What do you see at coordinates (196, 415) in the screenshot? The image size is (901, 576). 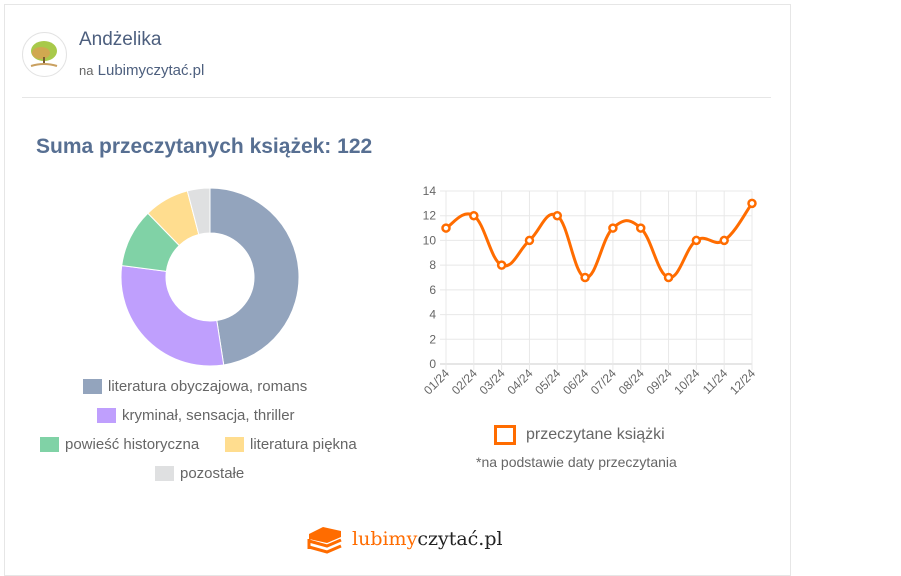 I see `legend-item: kryminał, sensacja, thriller` at bounding box center [196, 415].